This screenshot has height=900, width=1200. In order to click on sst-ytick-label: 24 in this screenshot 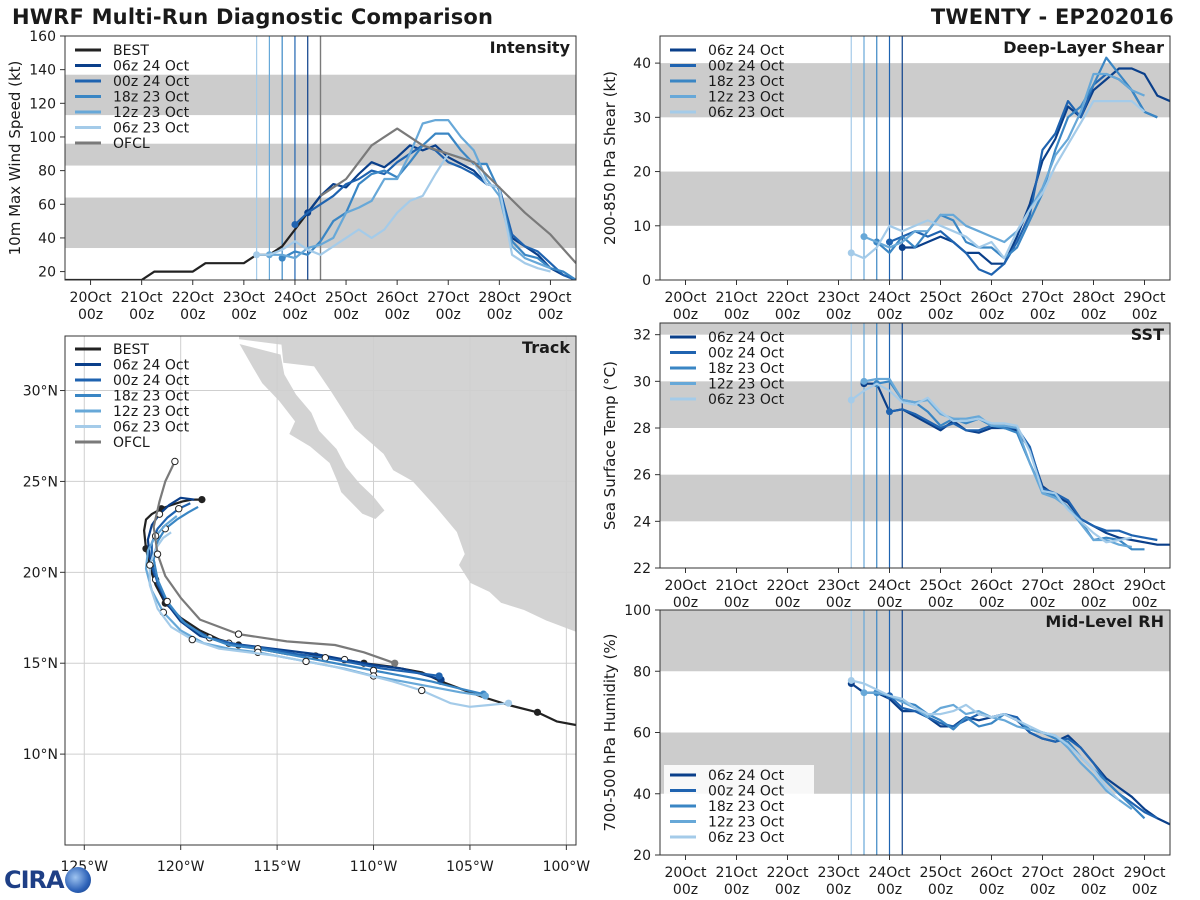, I will do `click(642, 522)`.